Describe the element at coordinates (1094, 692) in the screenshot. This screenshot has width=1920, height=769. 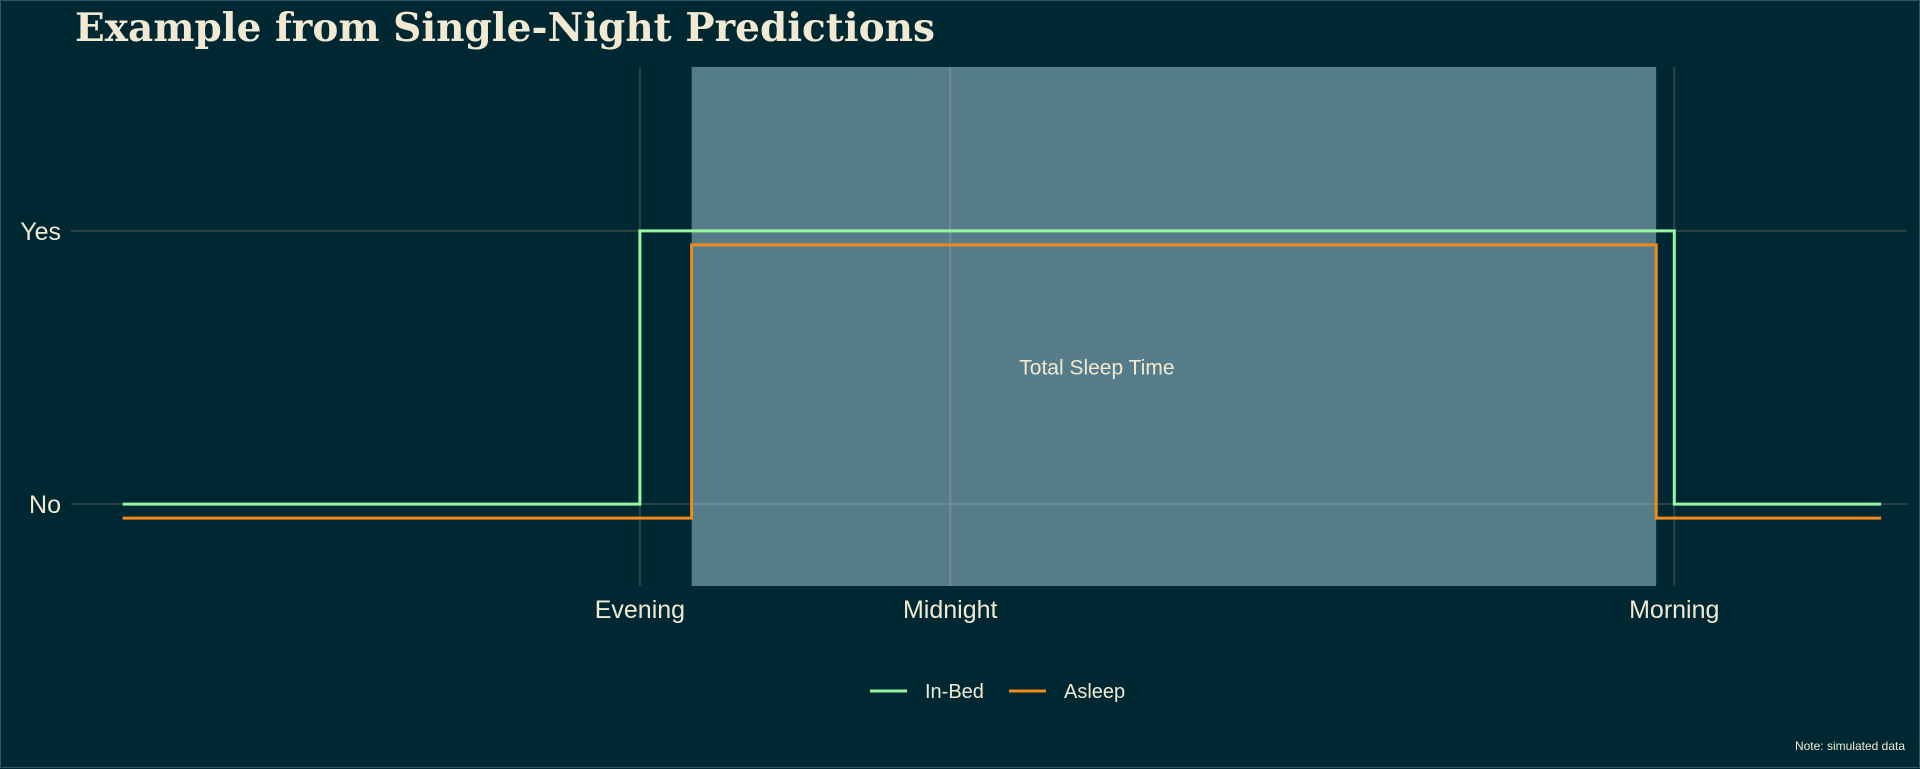
I see `legend-label-asleep: Asleep` at that location.